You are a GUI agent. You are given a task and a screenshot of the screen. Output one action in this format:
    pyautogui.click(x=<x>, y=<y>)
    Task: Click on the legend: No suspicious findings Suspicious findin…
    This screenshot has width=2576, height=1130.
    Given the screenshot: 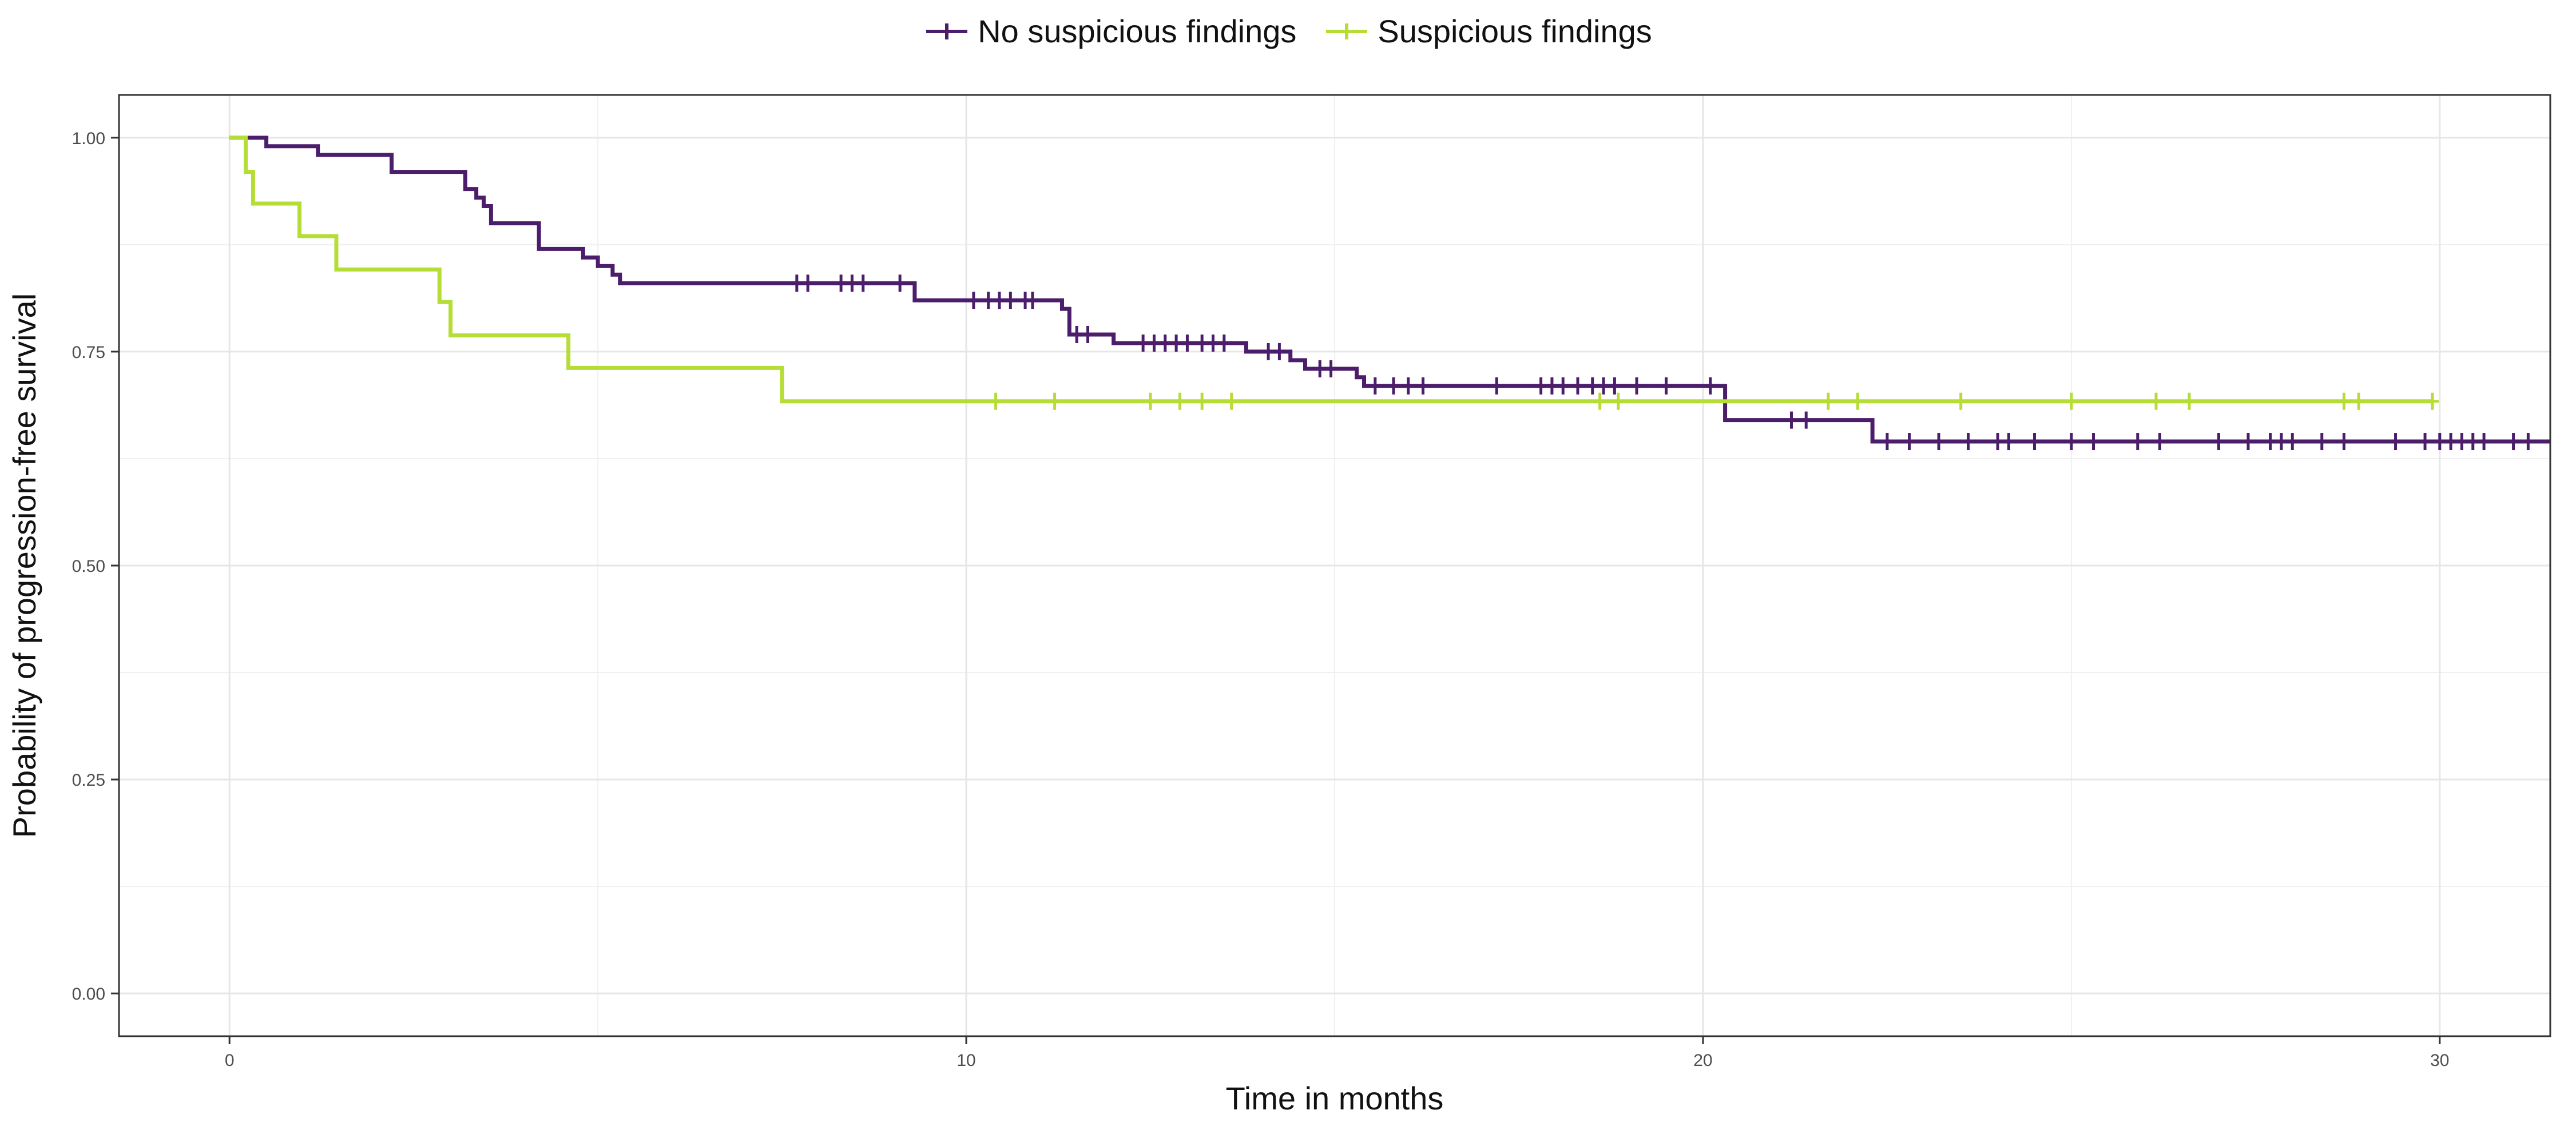 What is the action you would take?
    pyautogui.click(x=1288, y=31)
    